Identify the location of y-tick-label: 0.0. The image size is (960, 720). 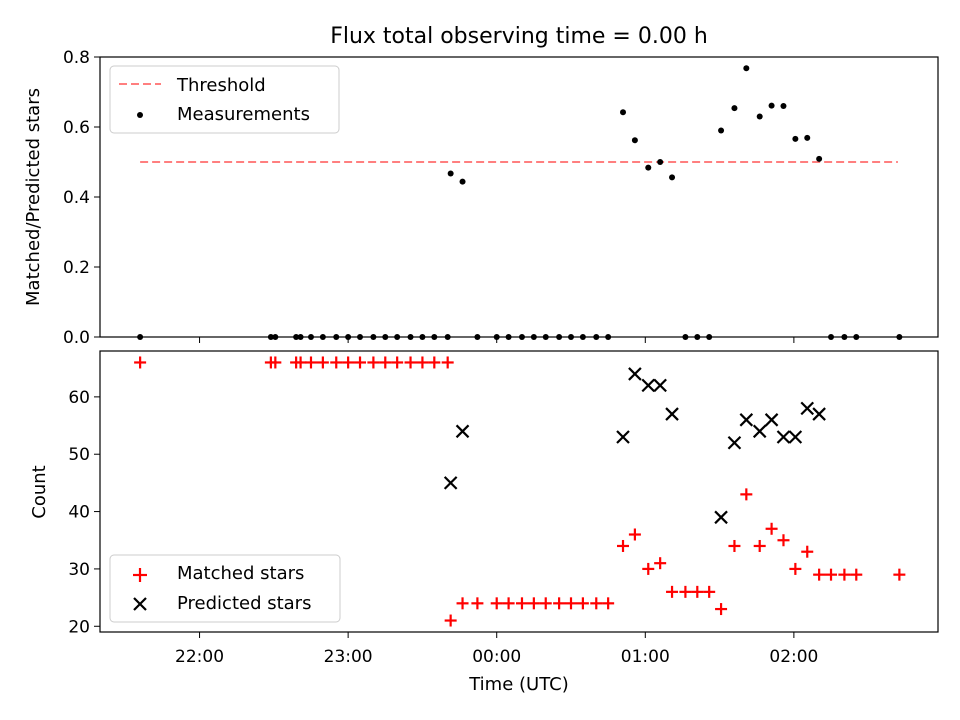
(76, 338).